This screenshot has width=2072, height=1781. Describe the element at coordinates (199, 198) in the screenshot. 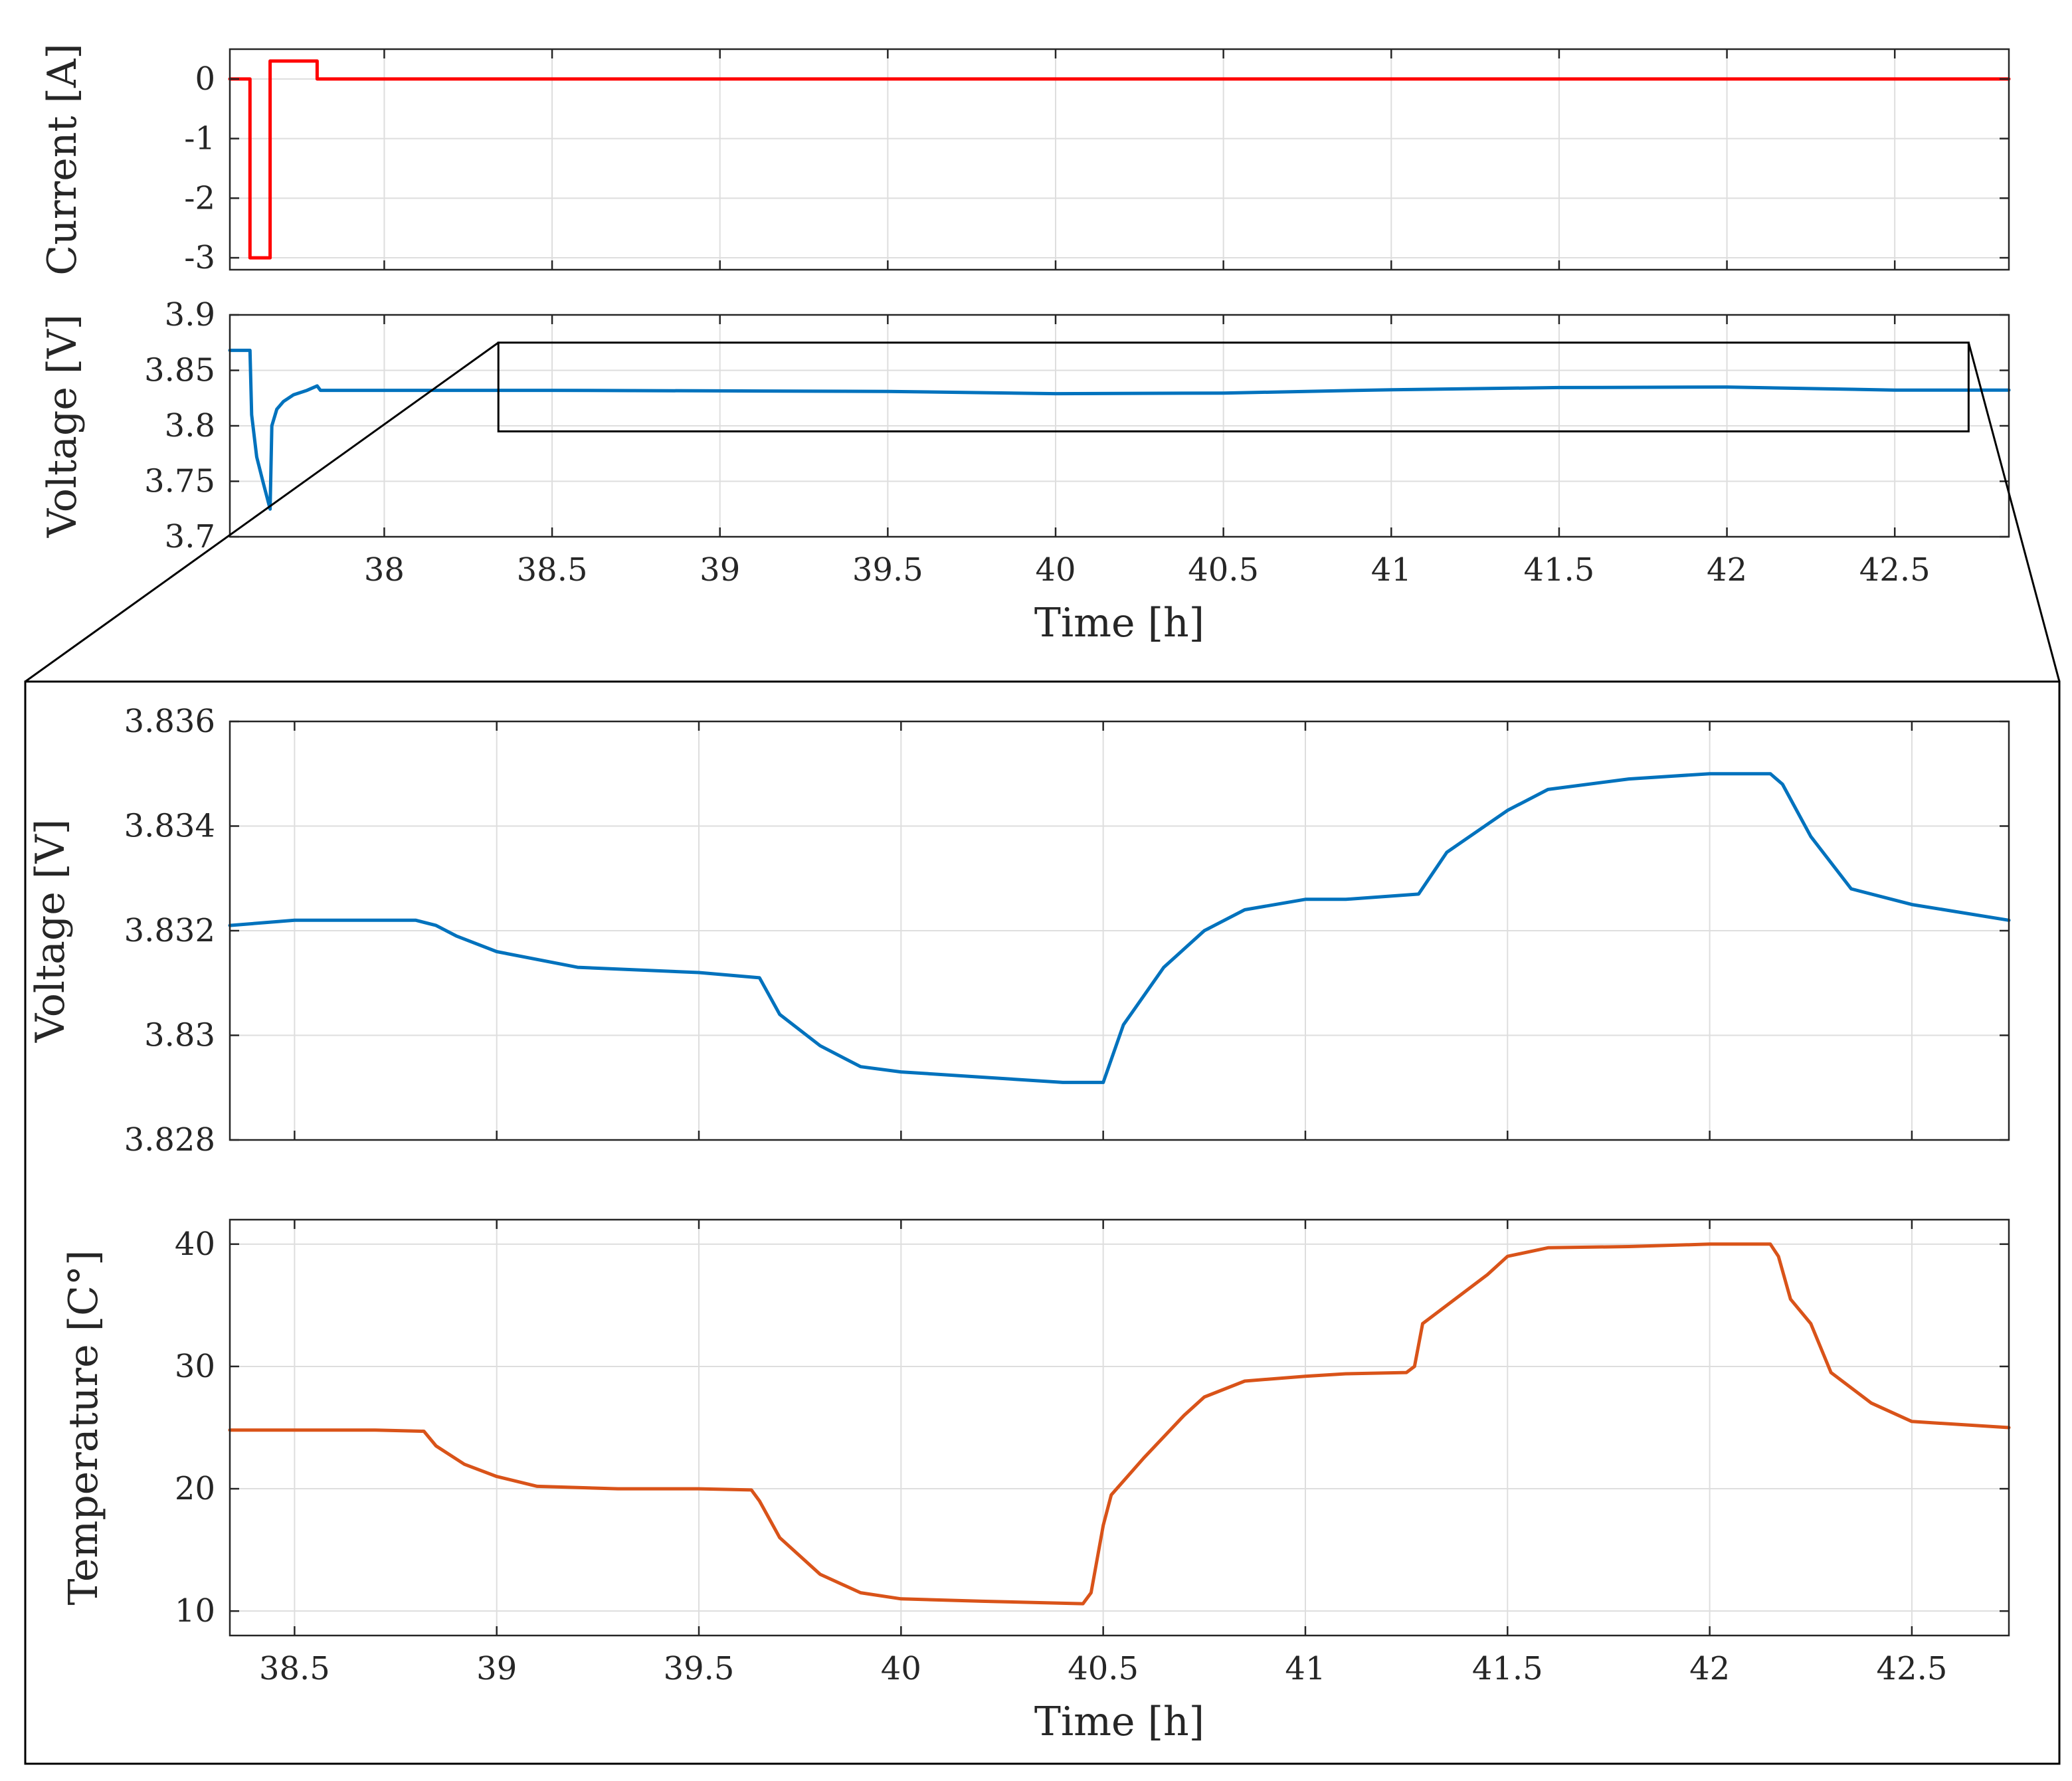

I see `y-tick-label: -2` at that location.